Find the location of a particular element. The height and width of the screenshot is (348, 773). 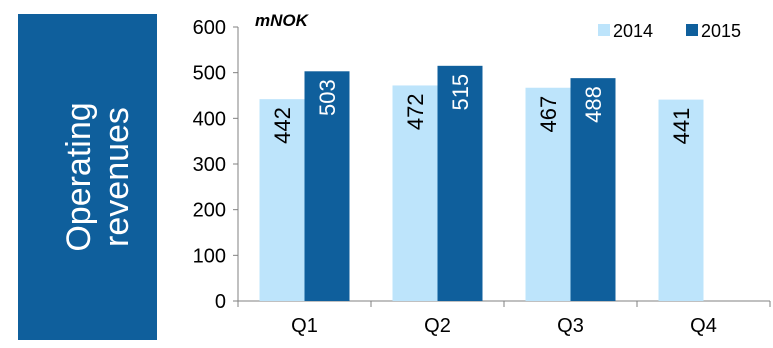

y-tick-label: 500 is located at coordinates (209, 74).